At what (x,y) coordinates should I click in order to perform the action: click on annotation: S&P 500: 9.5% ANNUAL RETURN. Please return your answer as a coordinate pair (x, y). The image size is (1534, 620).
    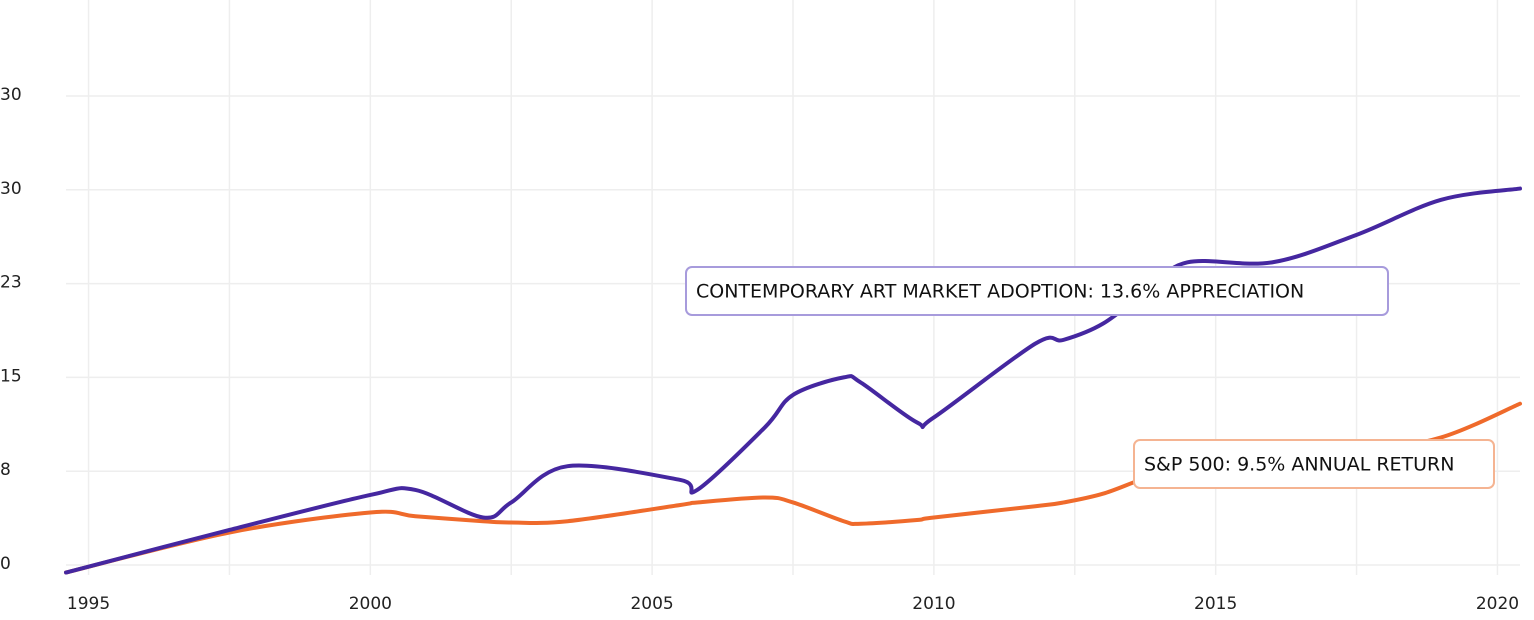
    Looking at the image, I should click on (1314, 464).